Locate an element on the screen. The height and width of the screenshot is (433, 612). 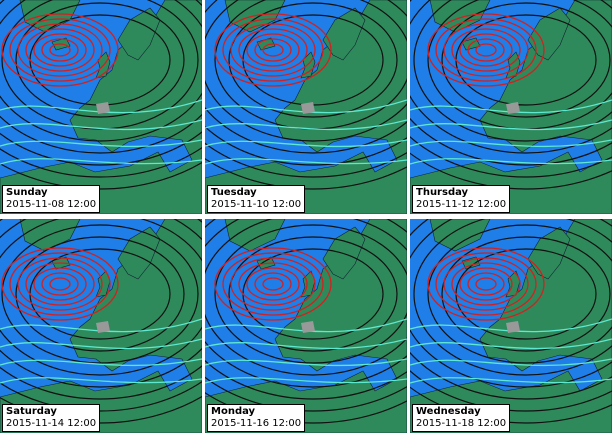
date-label: Thursday 2015-11-12 12:00 is located at coordinates (461, 199).